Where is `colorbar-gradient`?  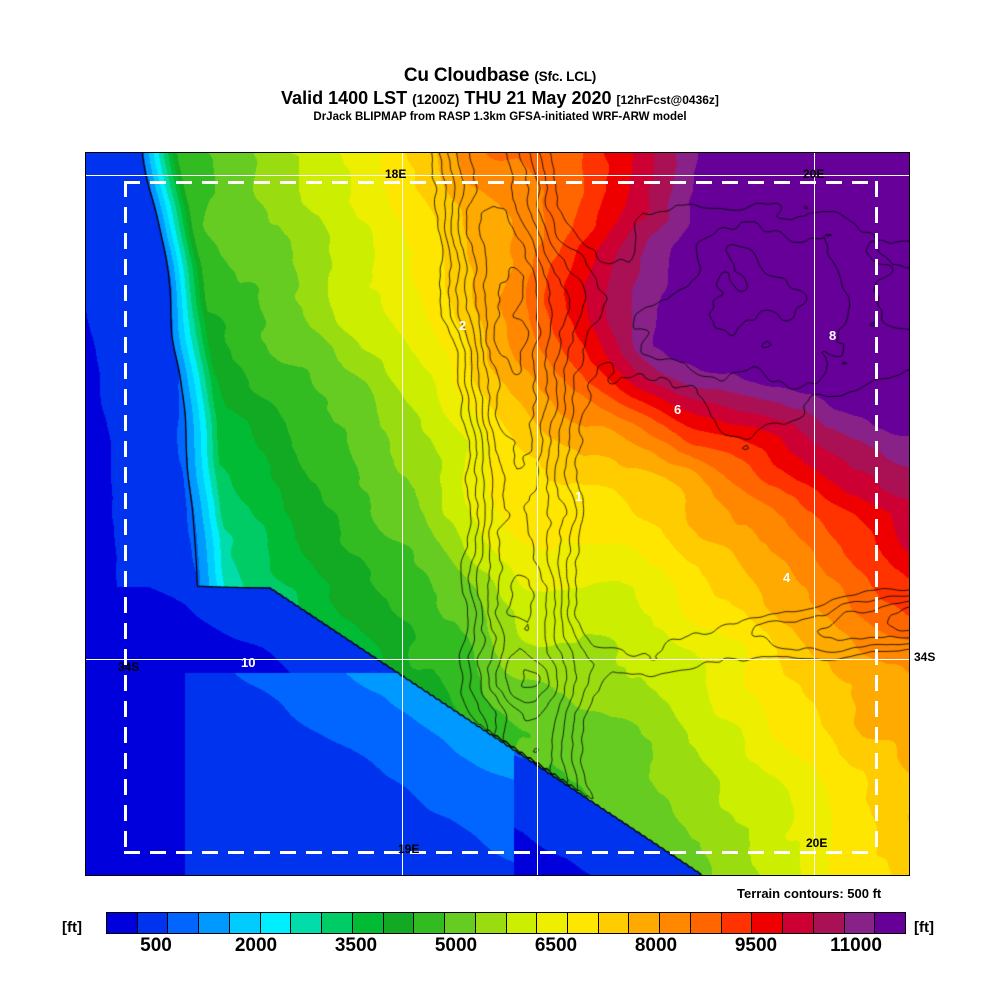 colorbar-gradient is located at coordinates (506, 923).